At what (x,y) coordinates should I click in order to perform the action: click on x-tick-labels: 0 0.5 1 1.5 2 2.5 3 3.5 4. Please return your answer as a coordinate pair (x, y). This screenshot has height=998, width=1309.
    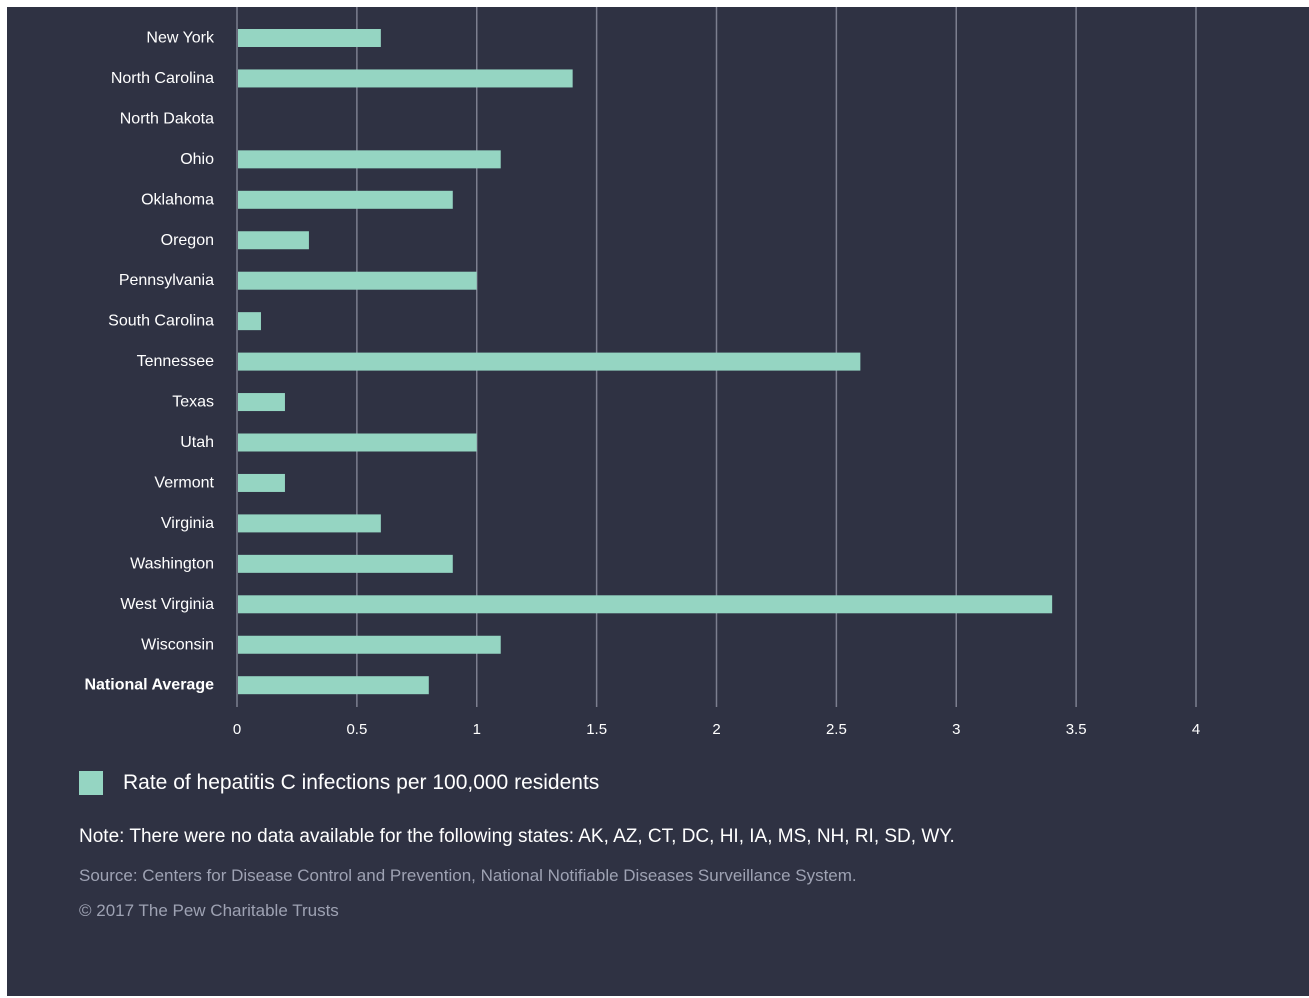
    Looking at the image, I should click on (716, 729).